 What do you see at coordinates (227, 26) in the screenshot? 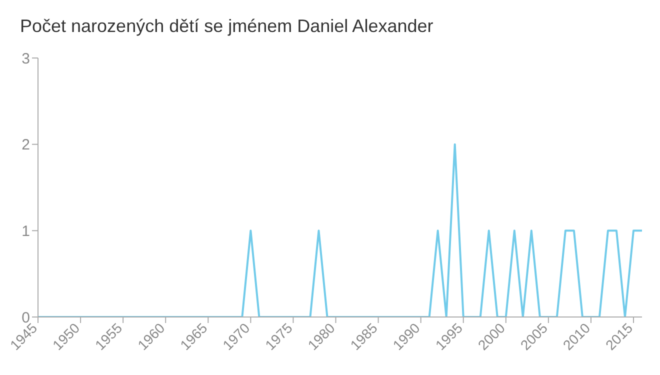
I see `chart-title: Počet narozených dětí se jménem Daniel Alexander` at bounding box center [227, 26].